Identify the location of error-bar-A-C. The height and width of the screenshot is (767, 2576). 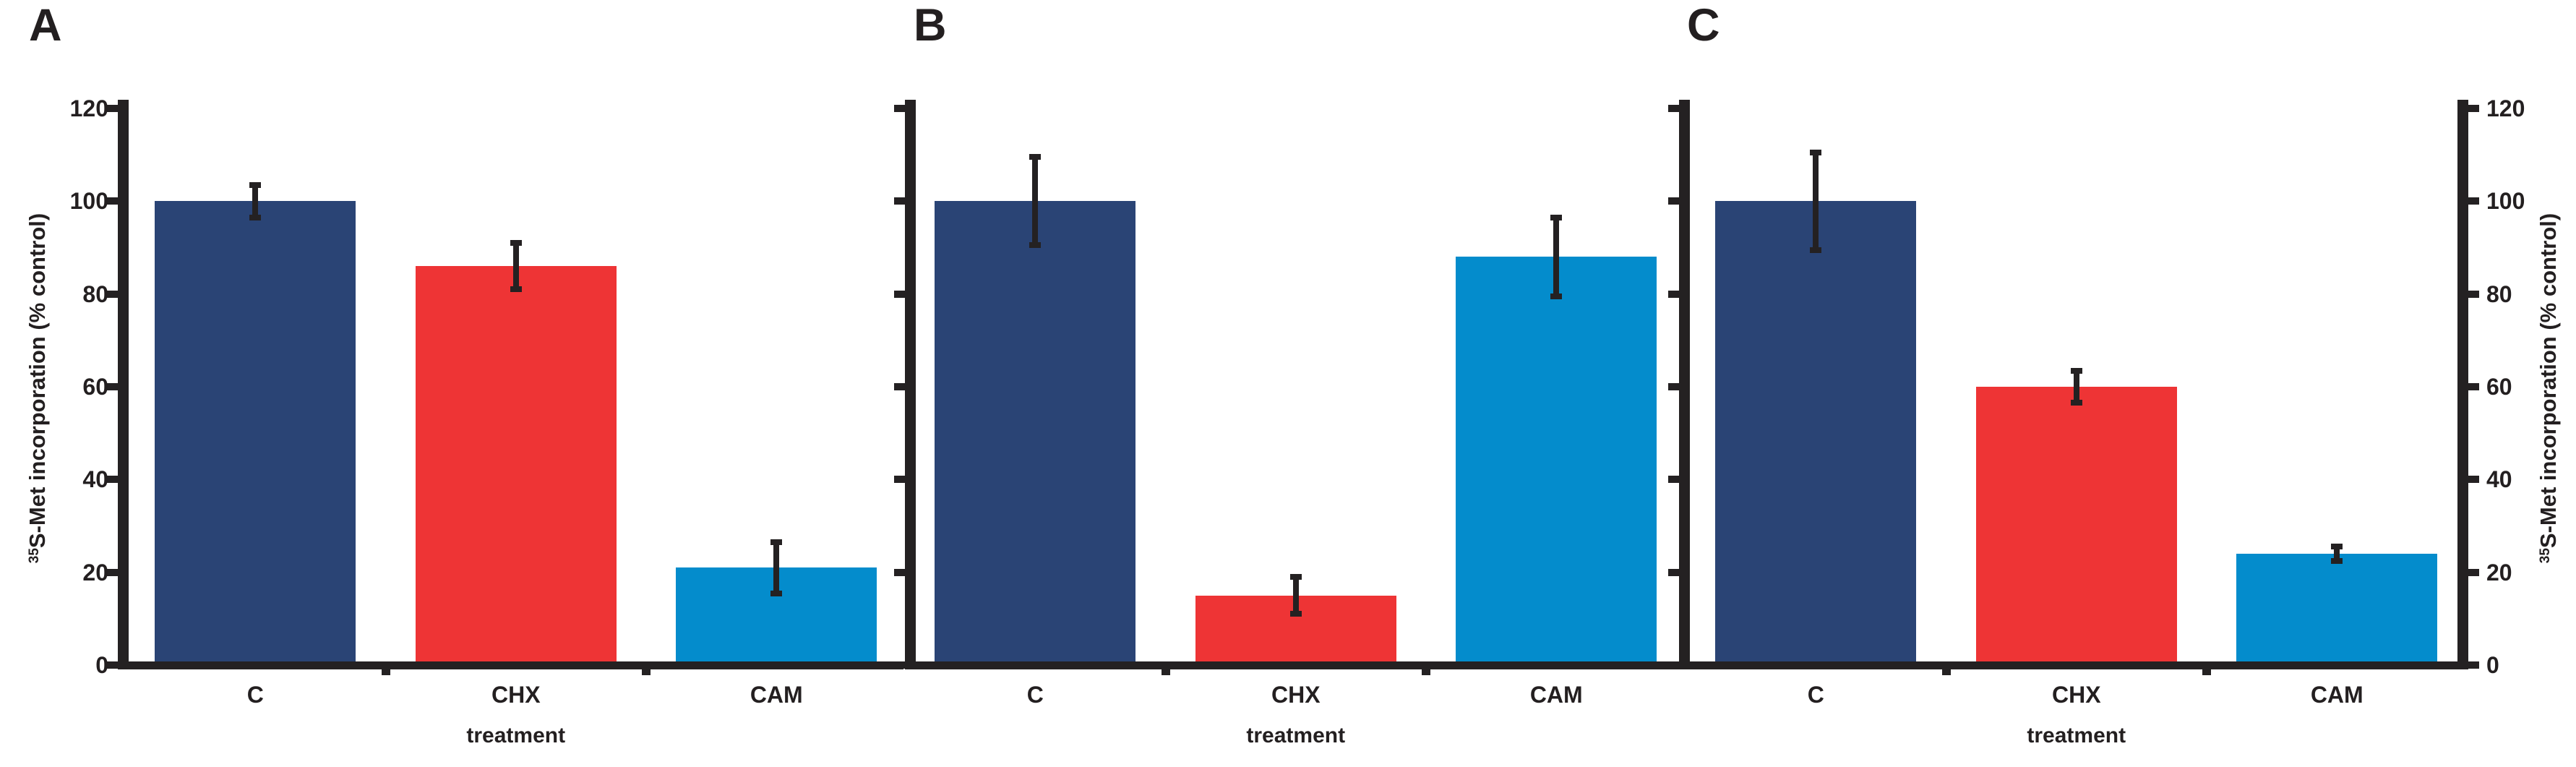
(256, 201).